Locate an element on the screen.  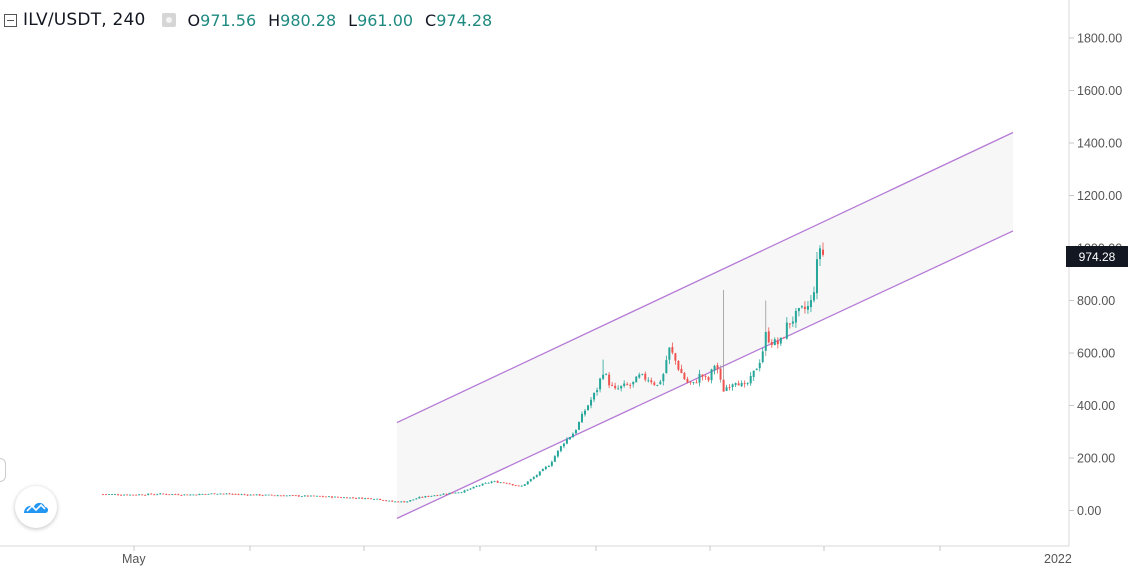
tradingview-logo-button is located at coordinates (36, 507).